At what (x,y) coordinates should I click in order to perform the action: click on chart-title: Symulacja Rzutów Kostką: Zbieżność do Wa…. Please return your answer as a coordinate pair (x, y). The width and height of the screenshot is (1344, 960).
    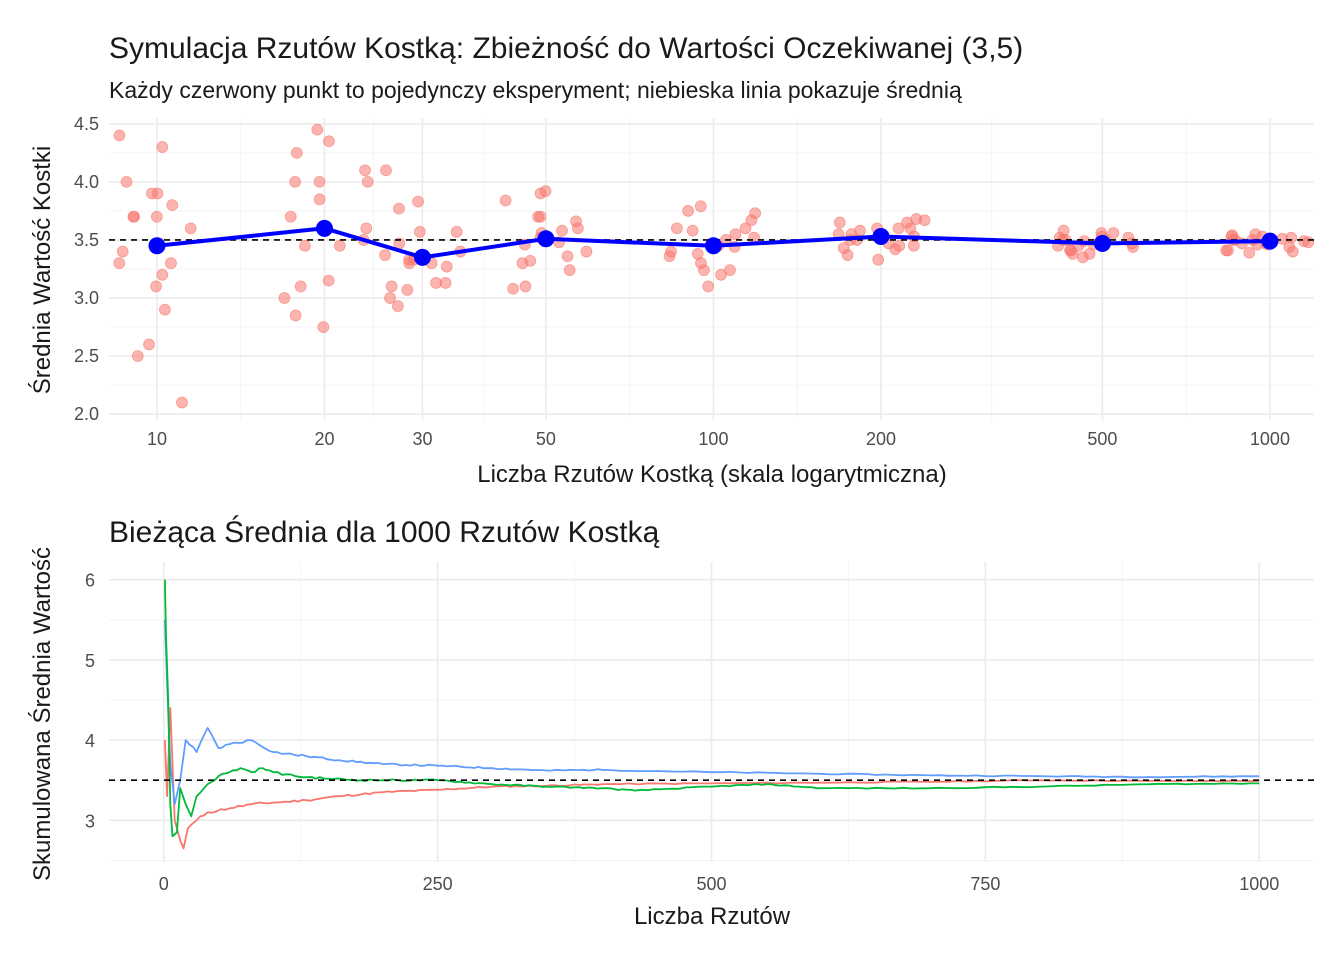
    Looking at the image, I should click on (566, 48).